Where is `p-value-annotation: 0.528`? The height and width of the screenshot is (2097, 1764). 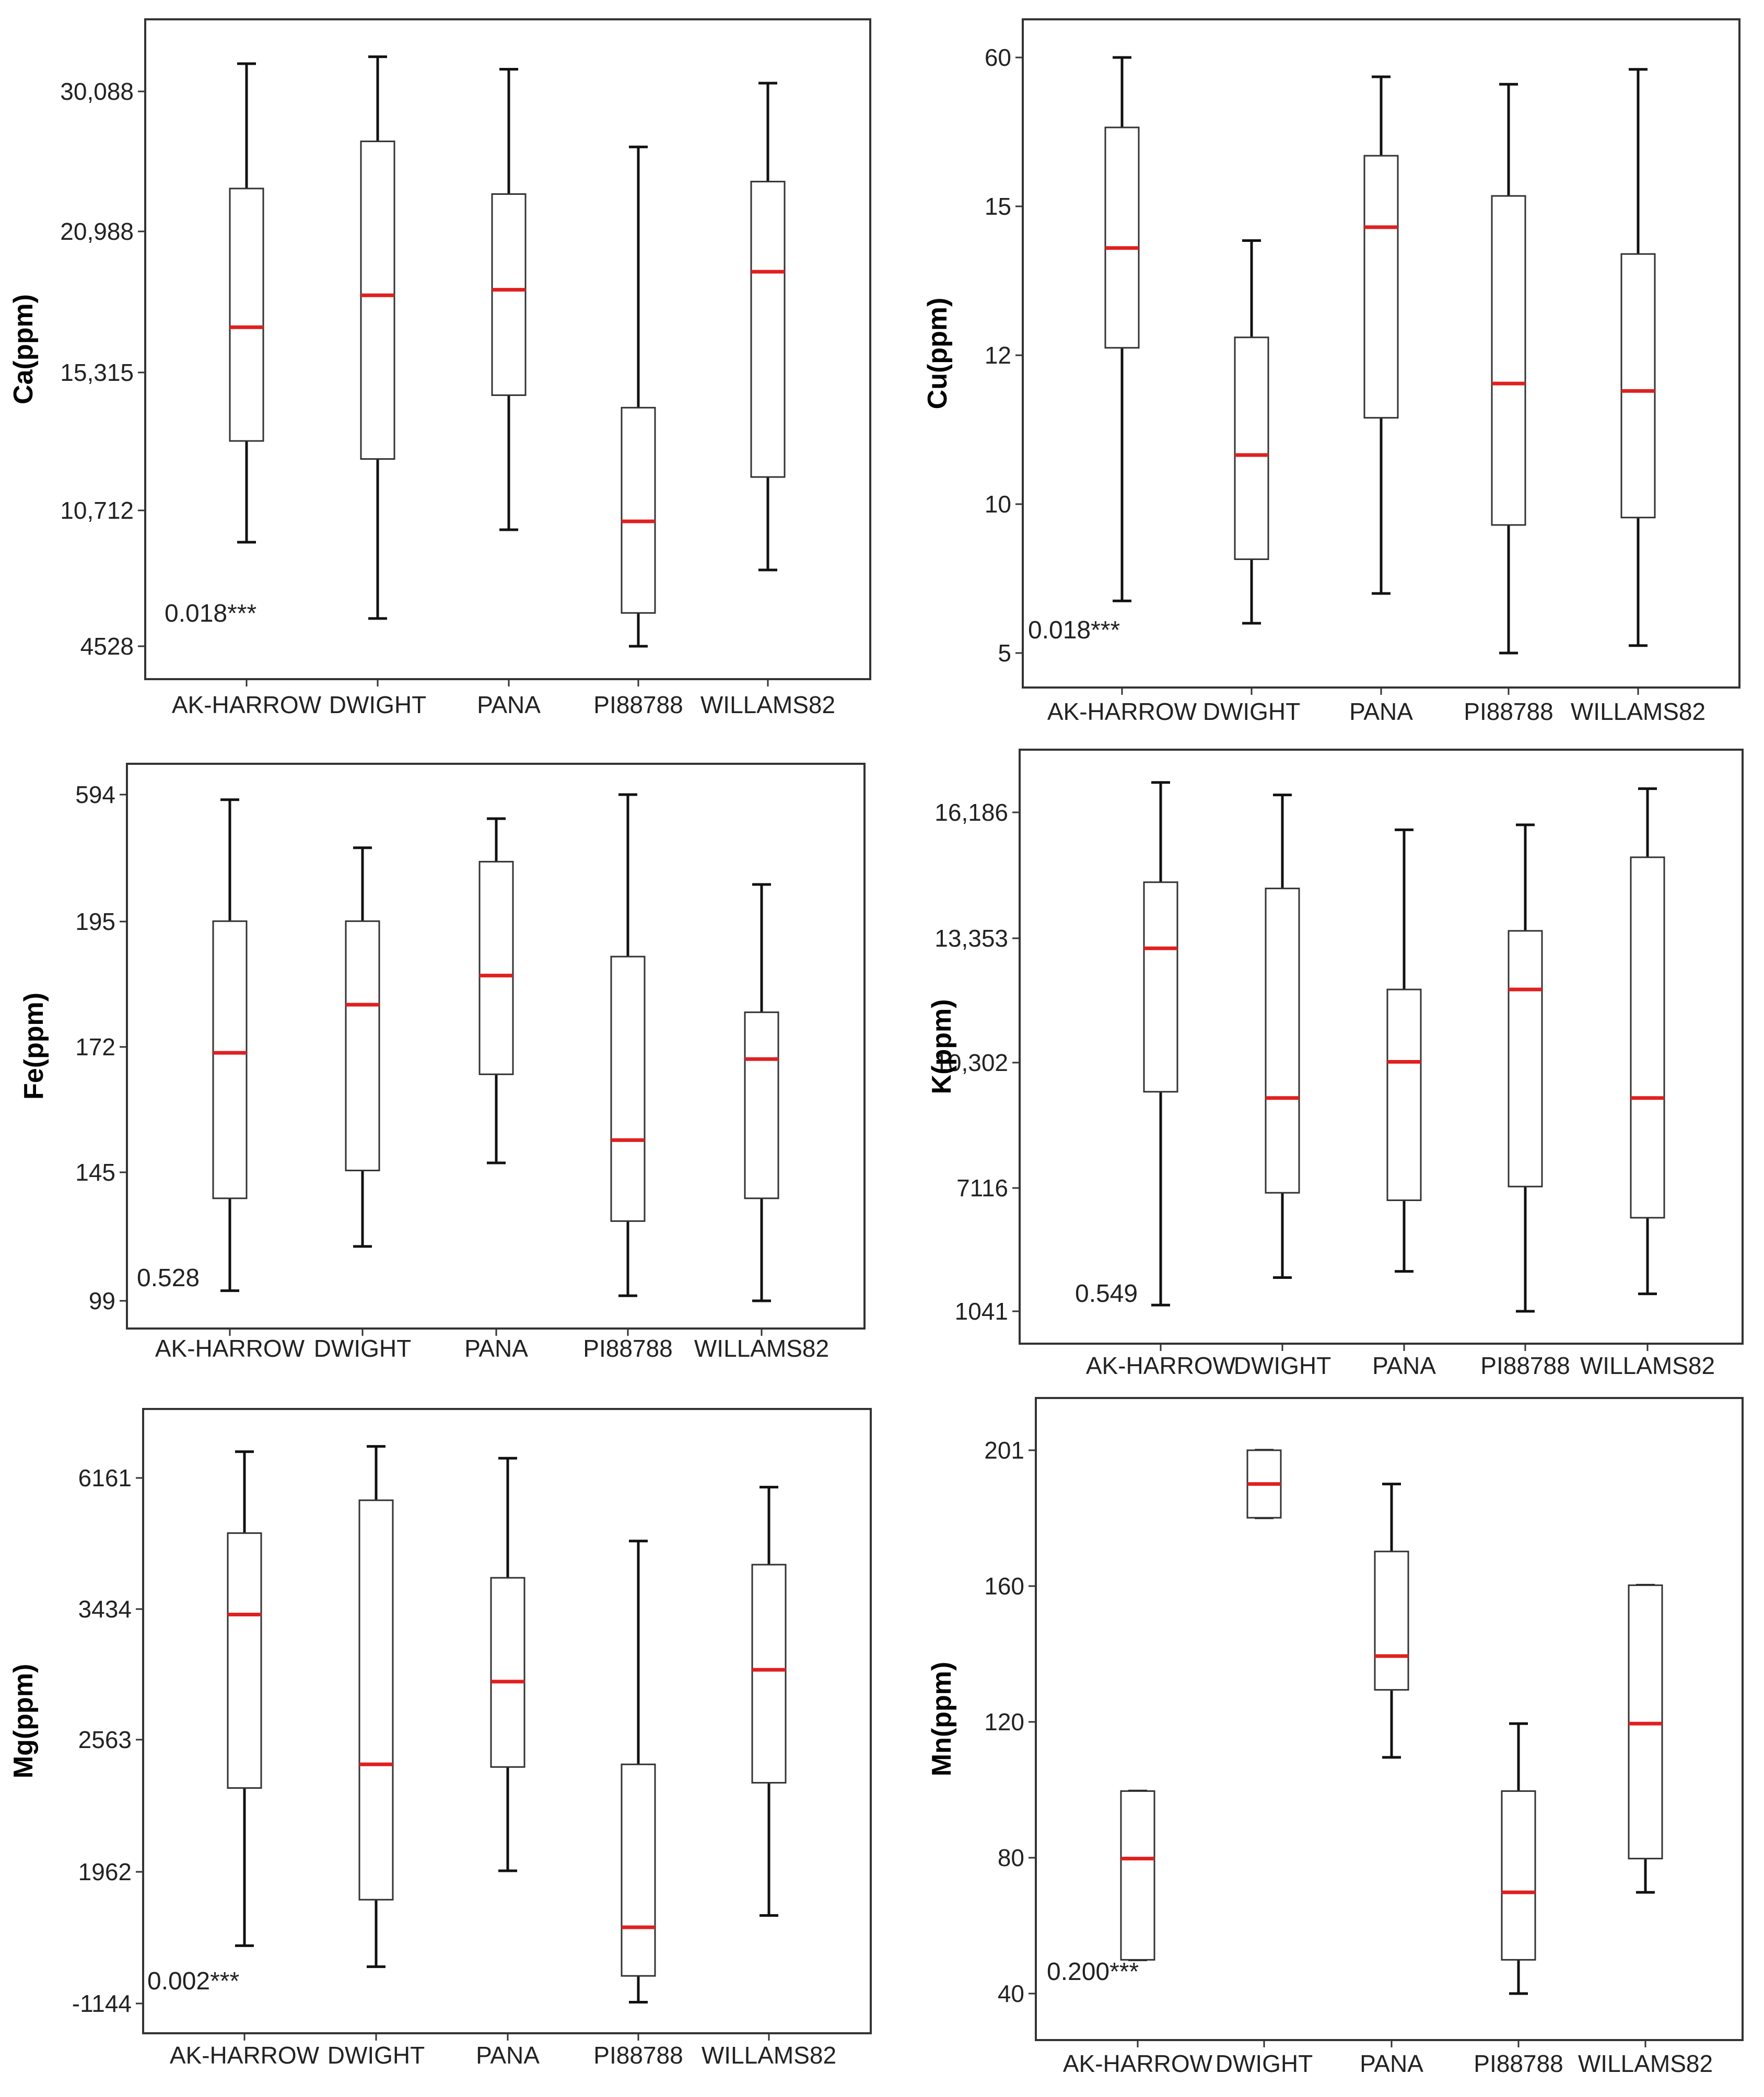
p-value-annotation: 0.528 is located at coordinates (169, 1278).